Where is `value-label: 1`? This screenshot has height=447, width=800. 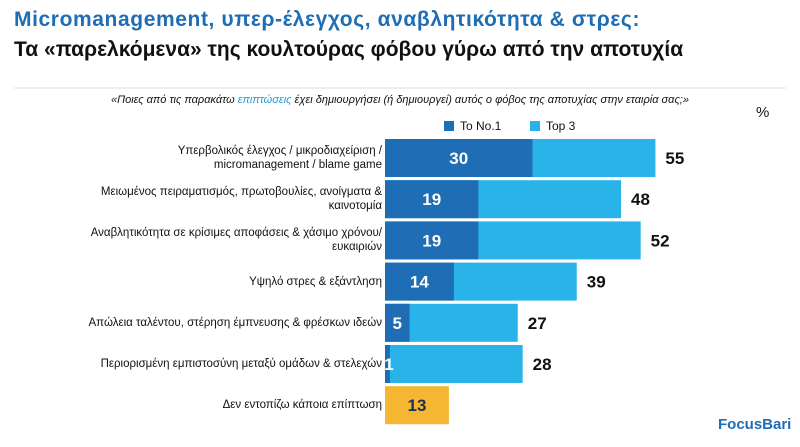 value-label: 1 is located at coordinates (388, 364).